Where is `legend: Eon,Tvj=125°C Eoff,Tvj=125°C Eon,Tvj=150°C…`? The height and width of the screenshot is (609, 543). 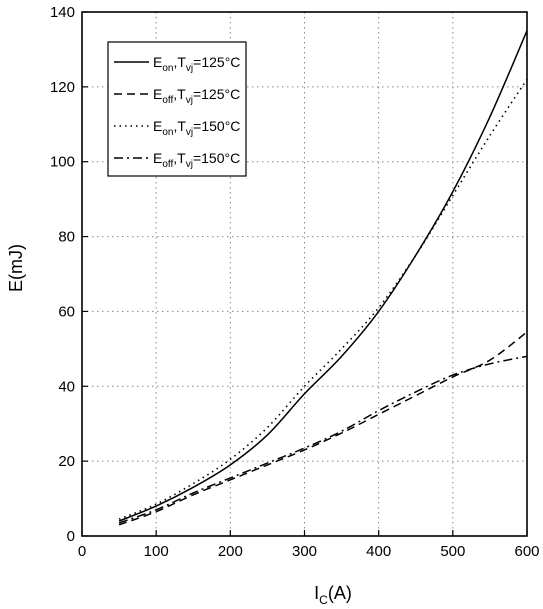 legend: Eon,Tvj=125°C Eoff,Tvj=125°C Eon,Tvj=150°C… is located at coordinates (177, 109).